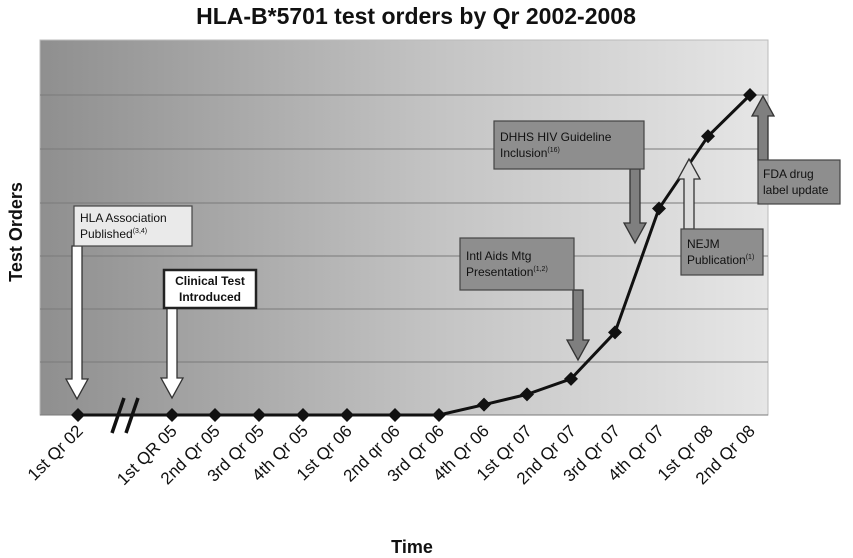 This screenshot has width=853, height=558. Describe the element at coordinates (210, 297) in the screenshot. I see `annotation-text: Introduced` at that location.